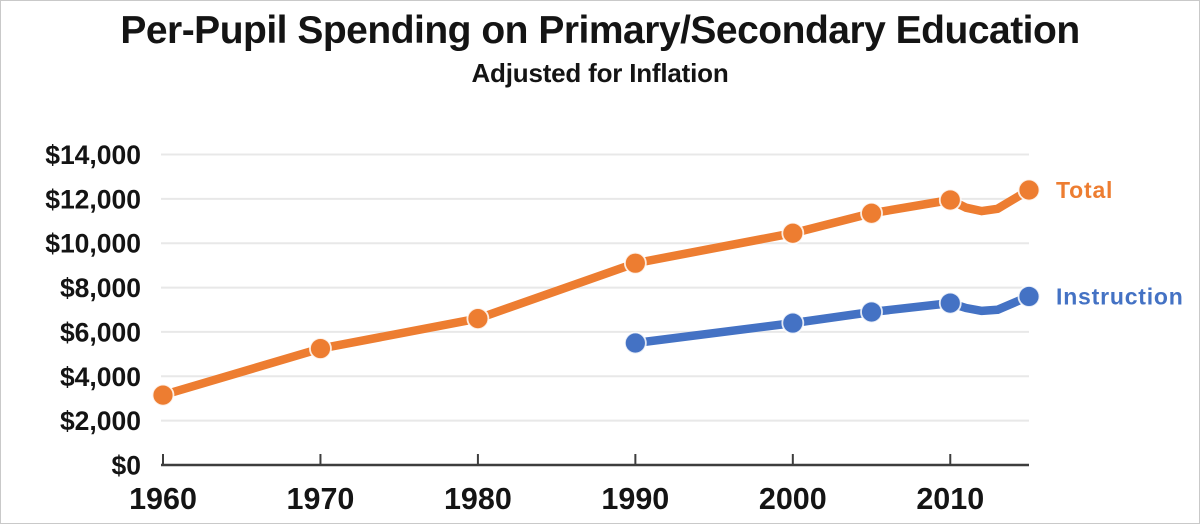  I want to click on total-marker-1970, so click(320, 348).